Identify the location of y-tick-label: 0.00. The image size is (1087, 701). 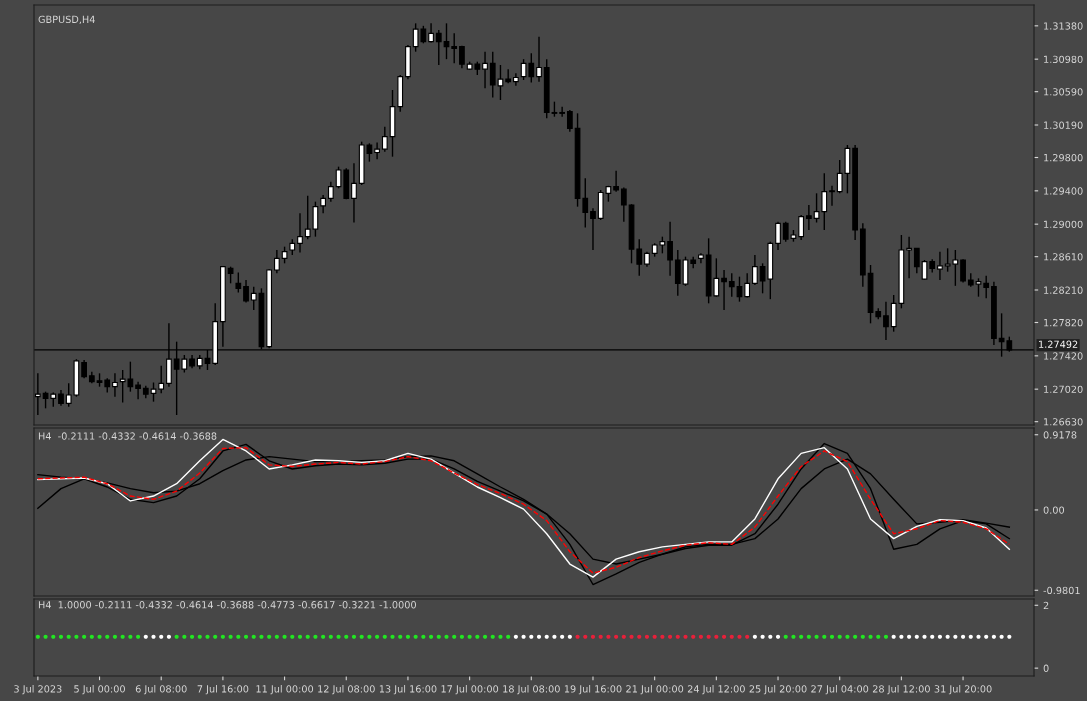
(1054, 510).